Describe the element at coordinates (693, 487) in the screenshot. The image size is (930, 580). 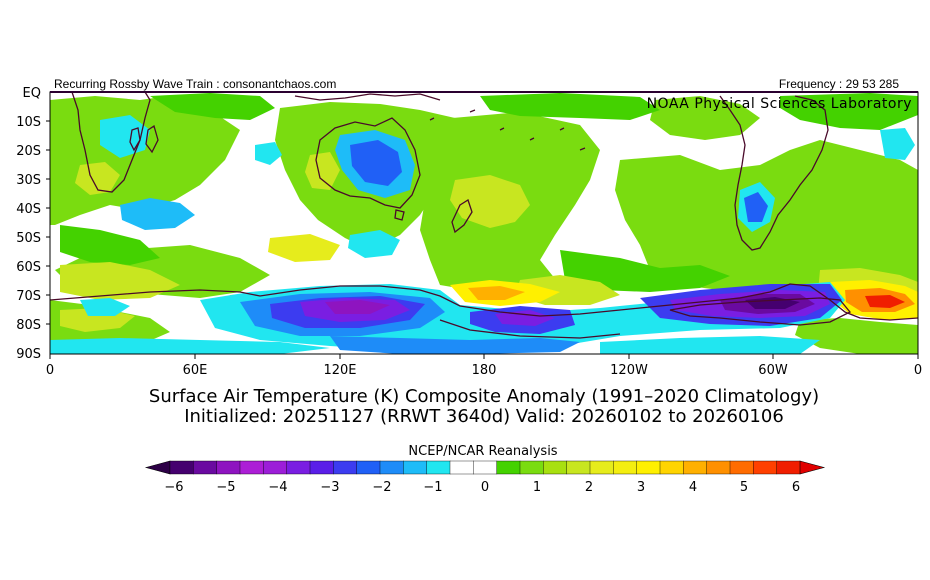
I see `colorbar-tick-label: 4` at that location.